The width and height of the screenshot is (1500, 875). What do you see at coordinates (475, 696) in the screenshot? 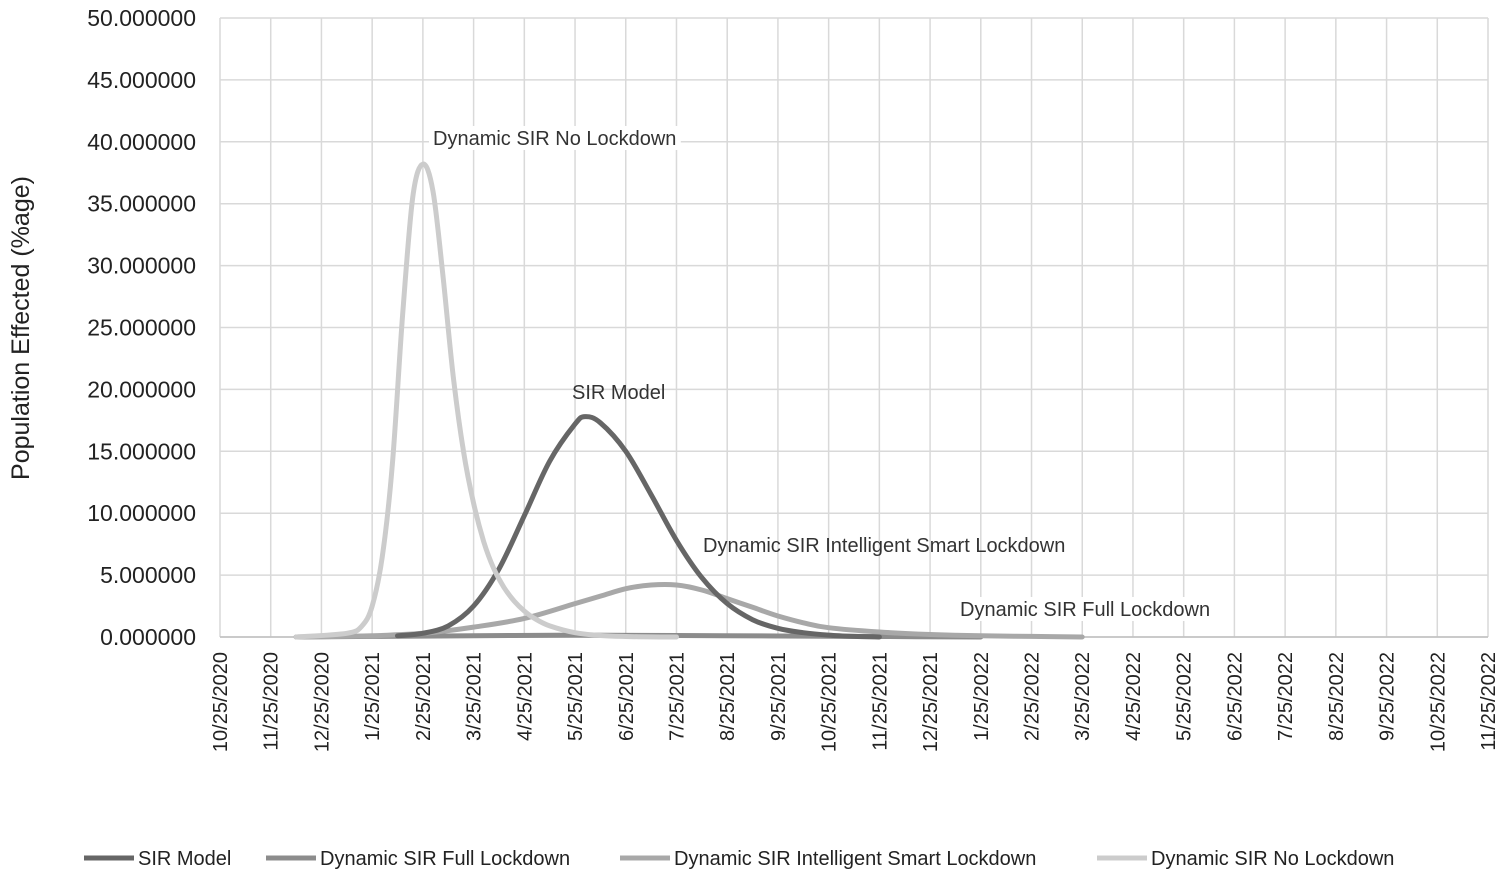
I see `x-tick-label: 3/25/2021` at bounding box center [475, 696].